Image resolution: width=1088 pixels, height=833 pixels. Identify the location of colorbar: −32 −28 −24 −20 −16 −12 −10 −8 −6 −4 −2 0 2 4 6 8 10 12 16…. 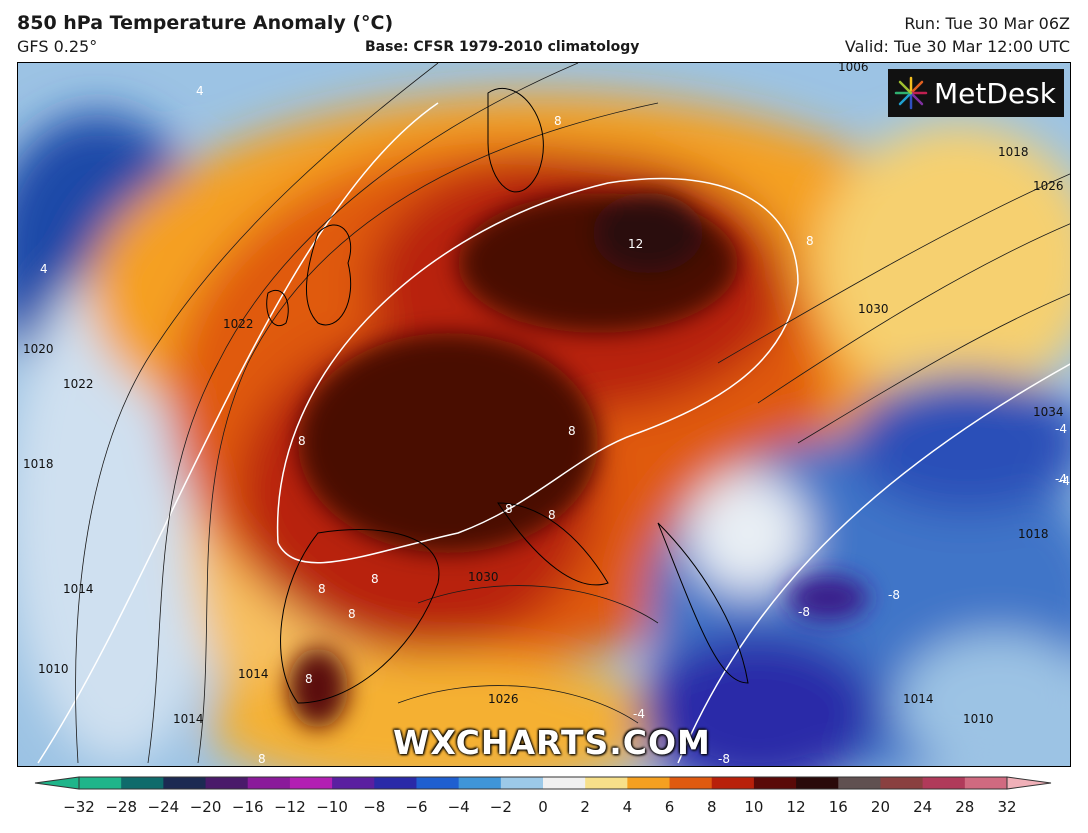
(544, 803).